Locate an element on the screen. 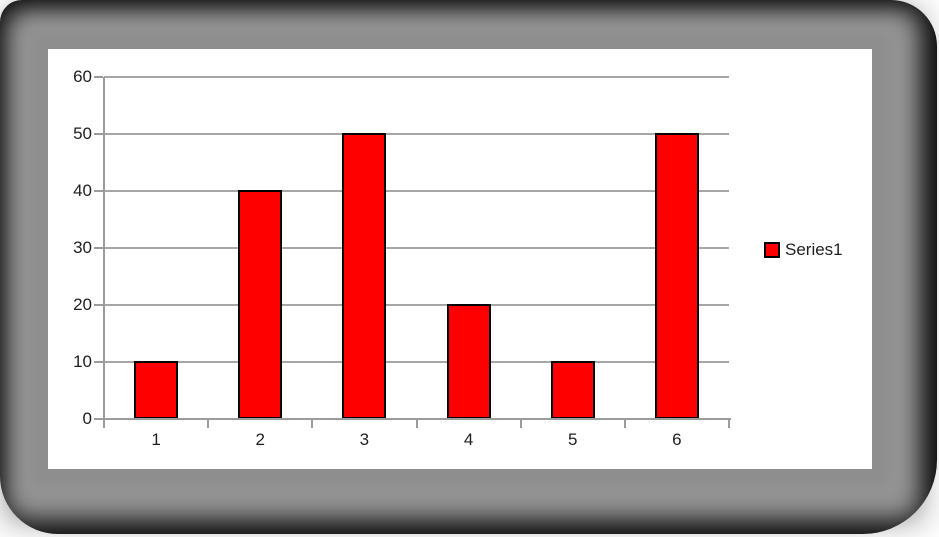 The width and height of the screenshot is (939, 537). x-axis-tick-label: 6 is located at coordinates (677, 439).